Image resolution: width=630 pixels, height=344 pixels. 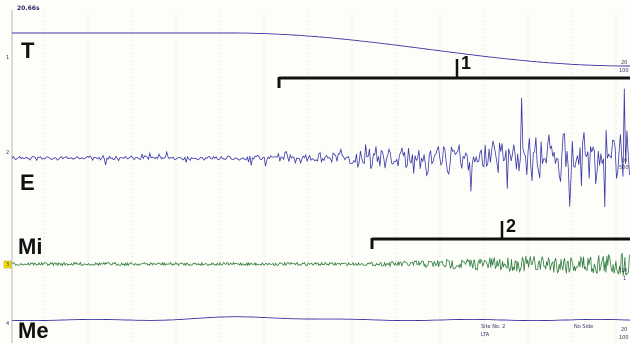 What do you see at coordinates (493, 327) in the screenshot?
I see `site-label: Site No. 2` at bounding box center [493, 327].